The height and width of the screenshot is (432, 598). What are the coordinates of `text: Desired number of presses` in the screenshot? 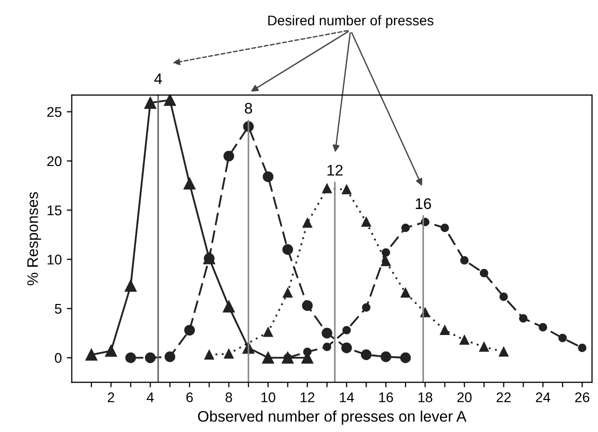 It's located at (351, 21).